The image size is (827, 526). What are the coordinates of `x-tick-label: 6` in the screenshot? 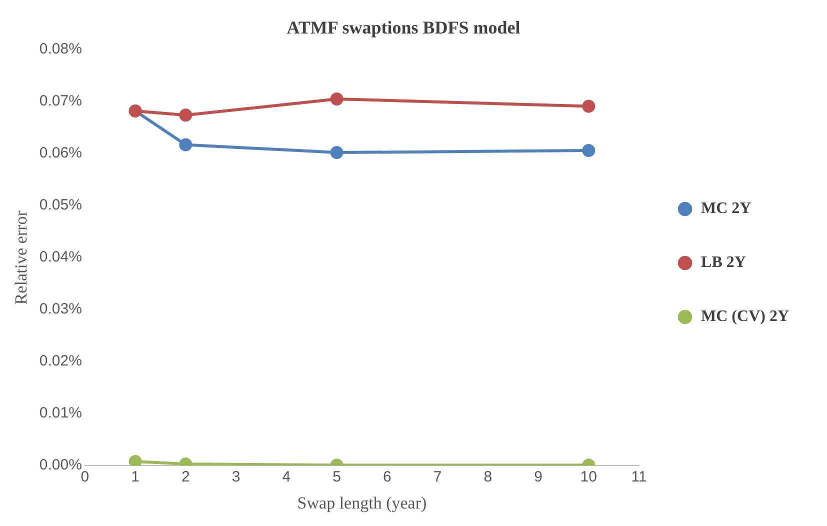 It's located at (387, 477).